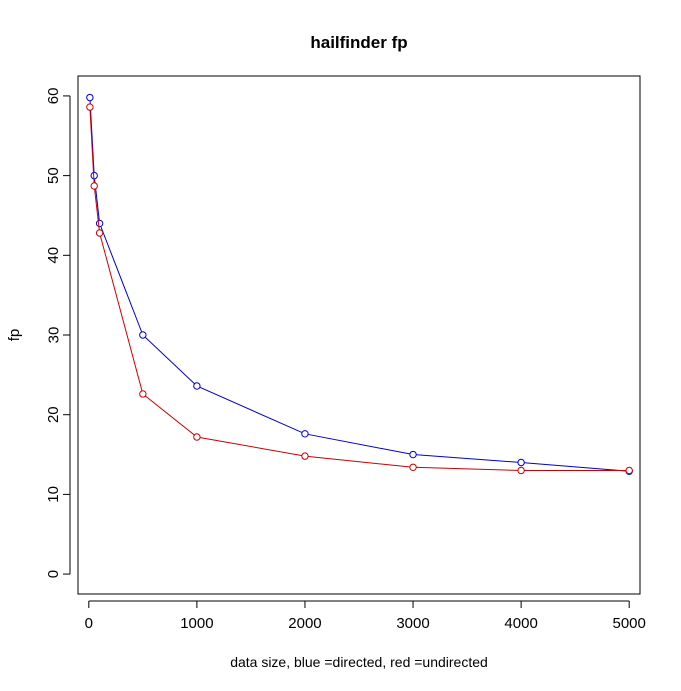  What do you see at coordinates (304, 623) in the screenshot?
I see `x-tick-label: 2000` at bounding box center [304, 623].